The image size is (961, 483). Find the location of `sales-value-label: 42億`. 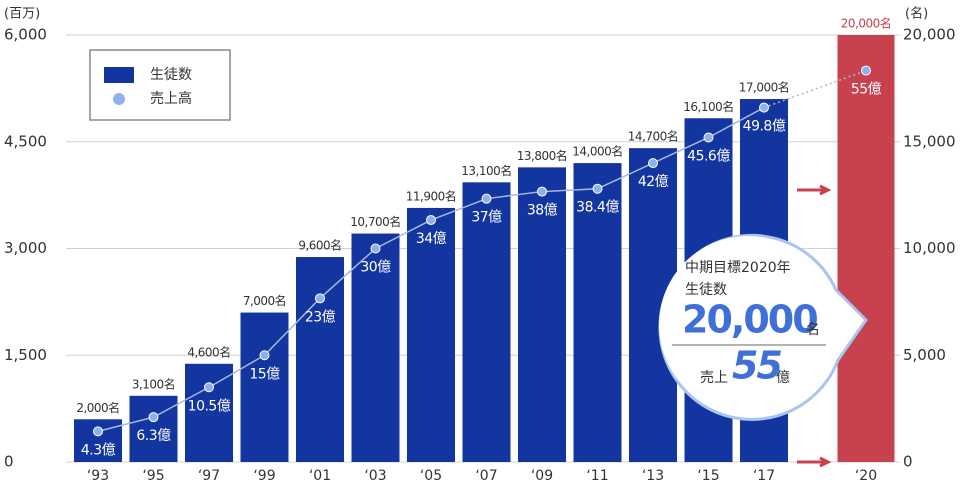

sales-value-label: 42億 is located at coordinates (653, 182).